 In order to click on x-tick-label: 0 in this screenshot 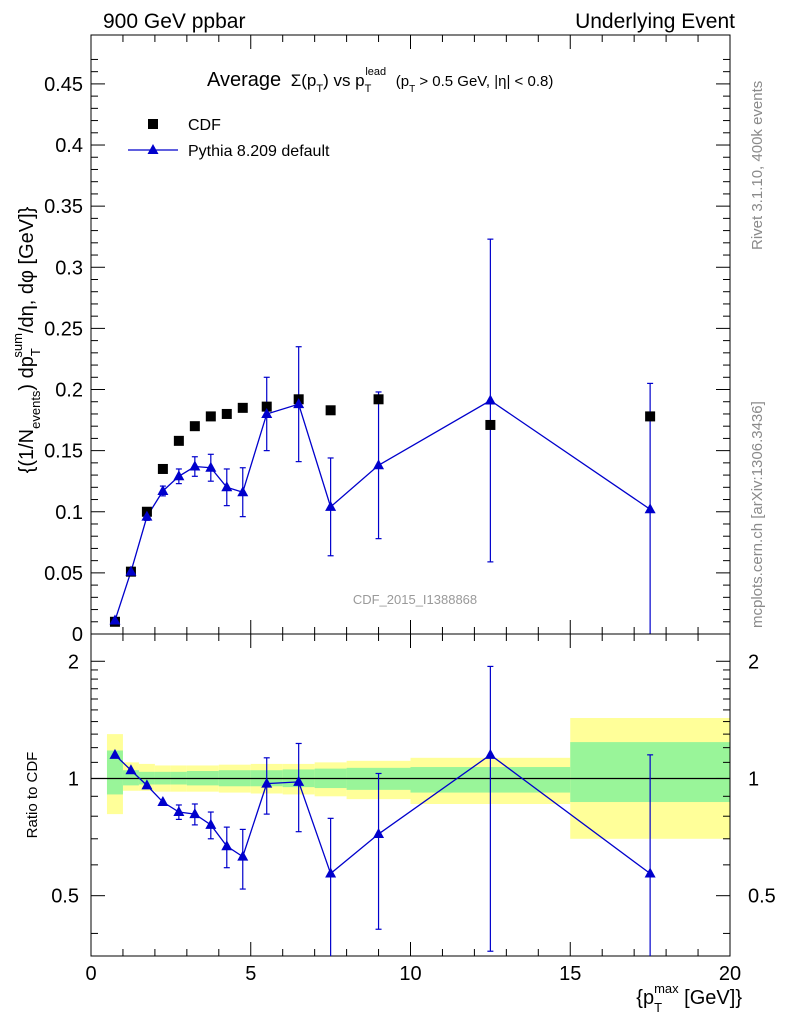, I will do `click(90, 974)`.